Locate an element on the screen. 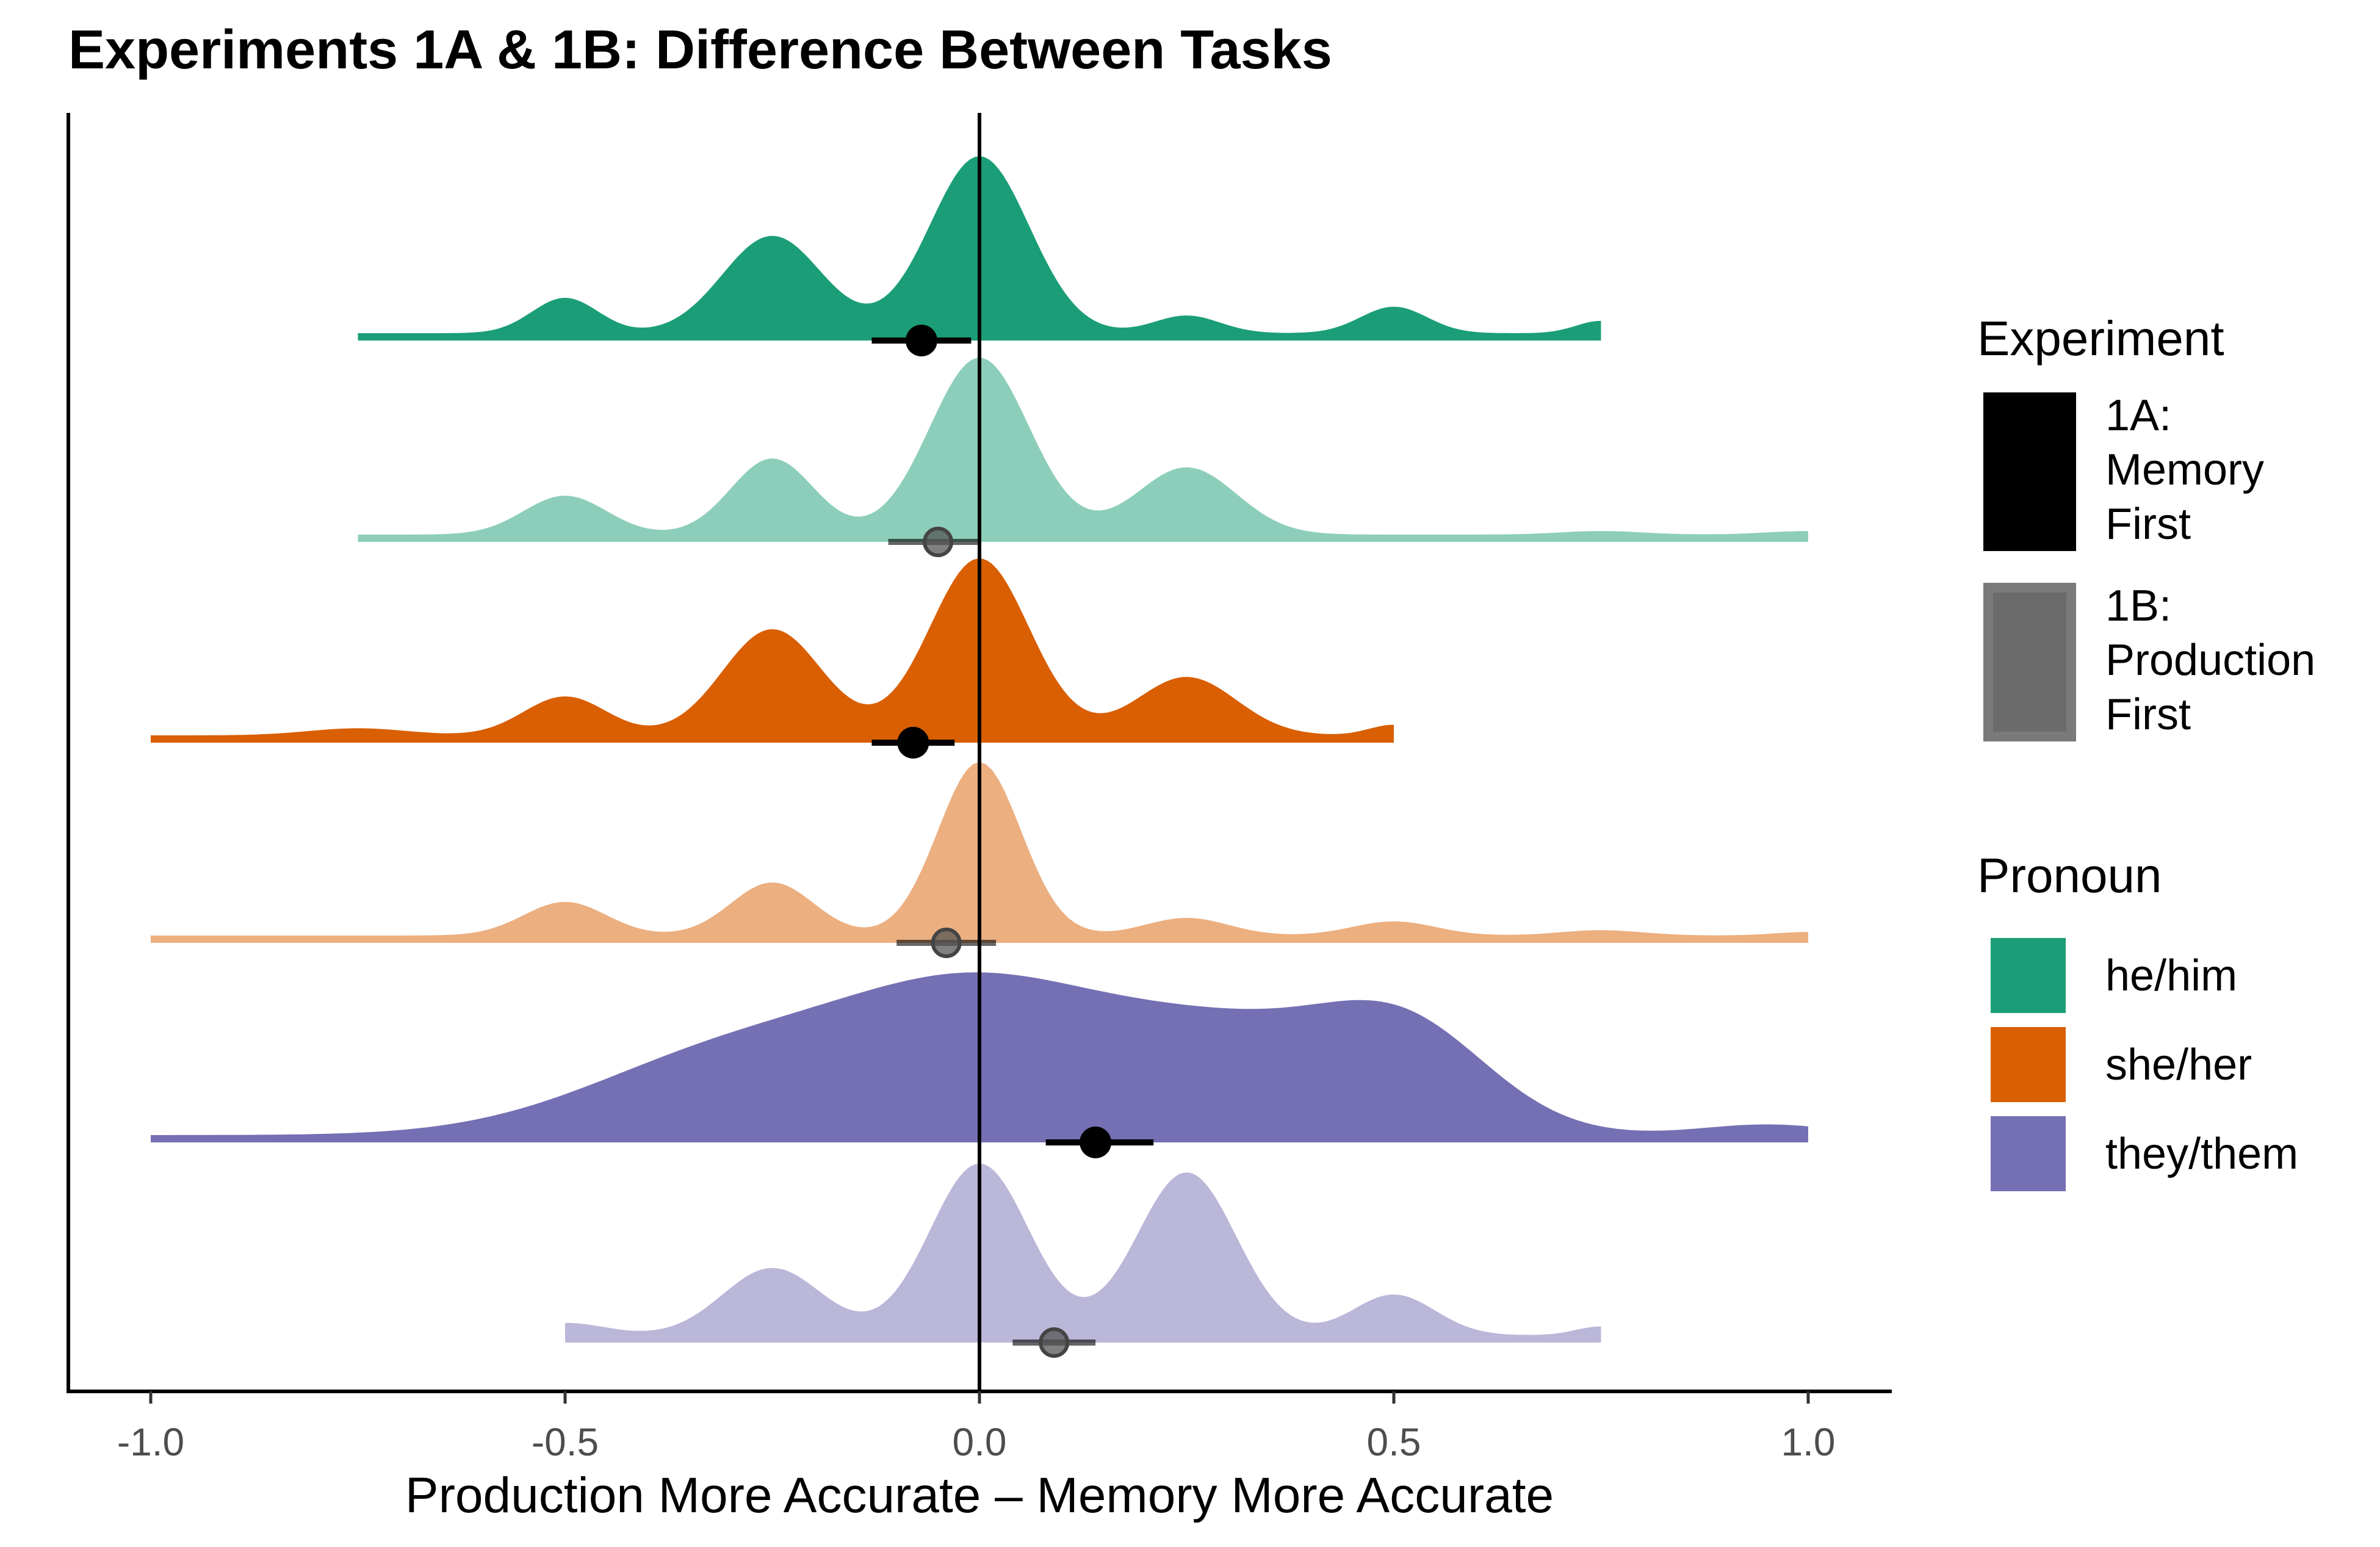 This screenshot has height=1547, width=2380. point-estimate-they-them-1B is located at coordinates (1054, 1343).